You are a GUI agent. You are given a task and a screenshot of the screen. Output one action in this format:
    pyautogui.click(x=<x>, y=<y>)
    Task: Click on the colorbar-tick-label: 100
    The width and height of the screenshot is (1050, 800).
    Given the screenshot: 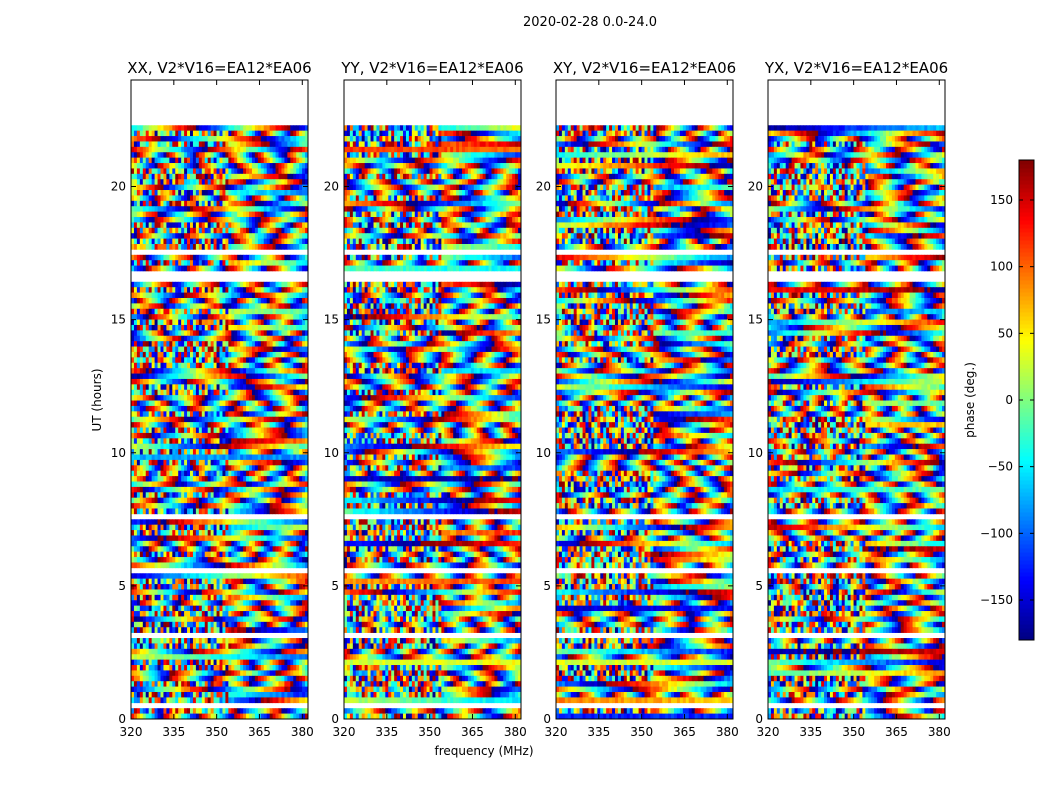 What is the action you would take?
    pyautogui.click(x=1001, y=267)
    